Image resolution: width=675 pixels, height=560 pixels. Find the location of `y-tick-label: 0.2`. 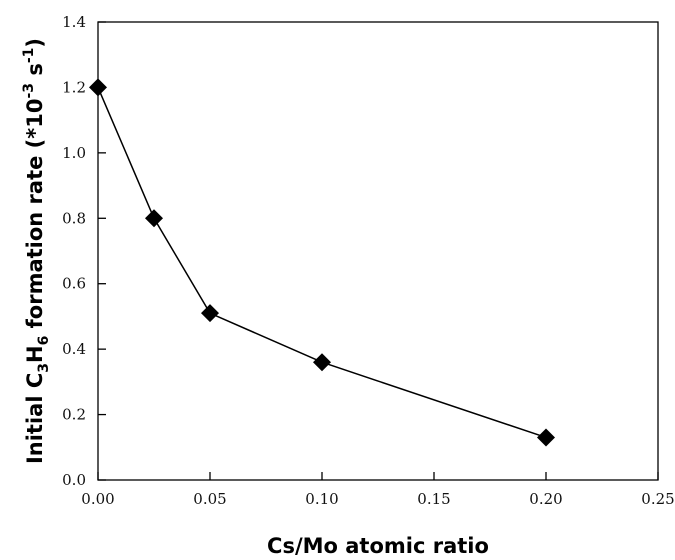

y-tick-label: 0.2 is located at coordinates (74, 415).